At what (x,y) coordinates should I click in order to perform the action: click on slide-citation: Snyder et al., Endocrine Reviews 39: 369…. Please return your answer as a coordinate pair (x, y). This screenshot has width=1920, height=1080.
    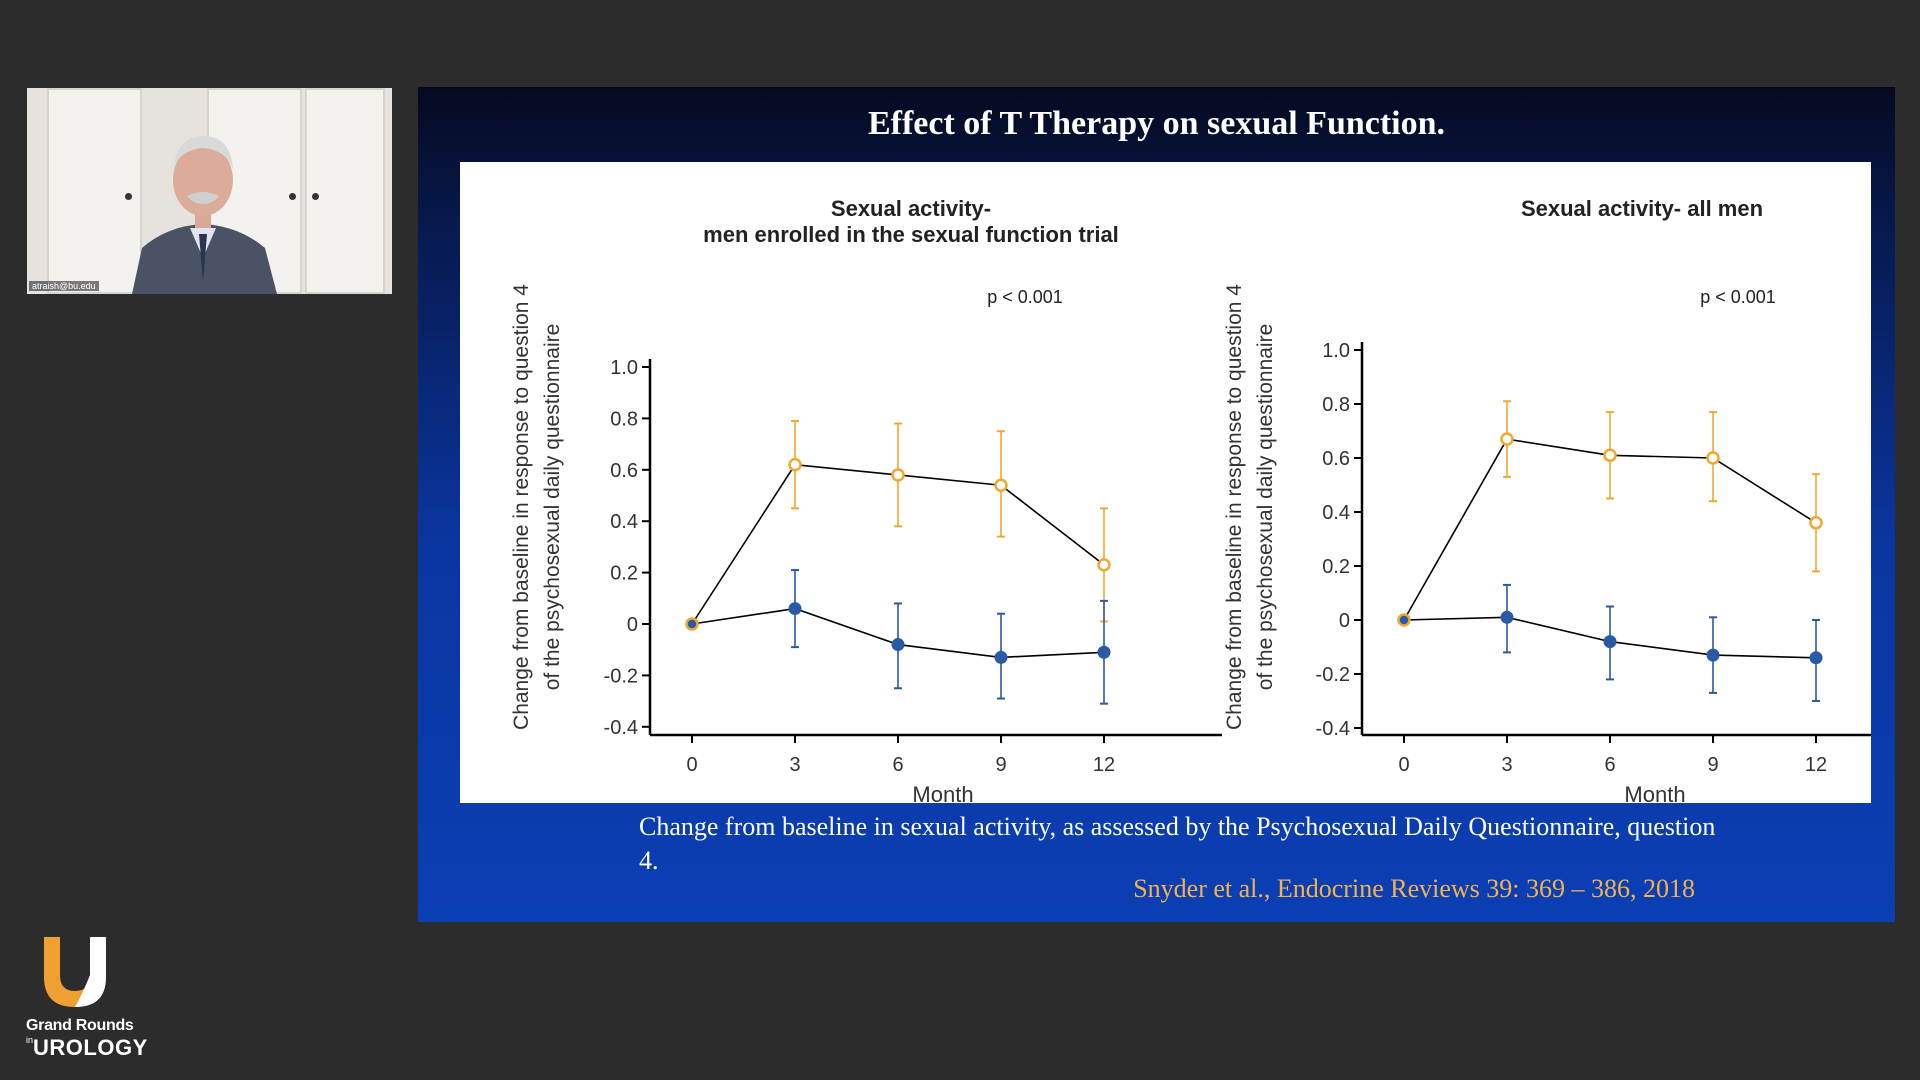
    Looking at the image, I should click on (1414, 888).